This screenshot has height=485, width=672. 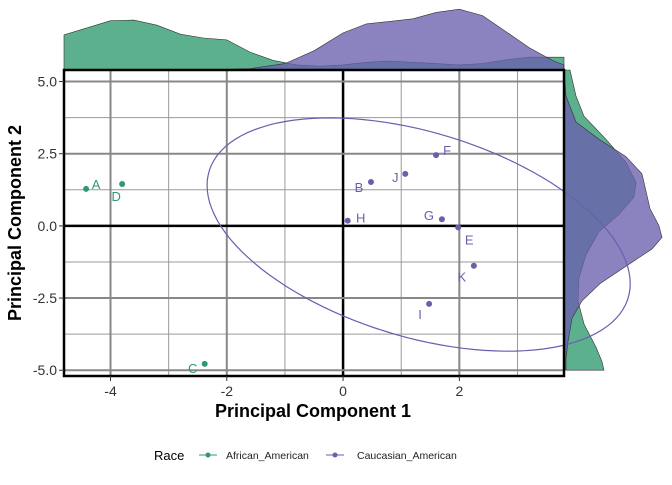 What do you see at coordinates (169, 455) in the screenshot?
I see `legend-title: Race` at bounding box center [169, 455].